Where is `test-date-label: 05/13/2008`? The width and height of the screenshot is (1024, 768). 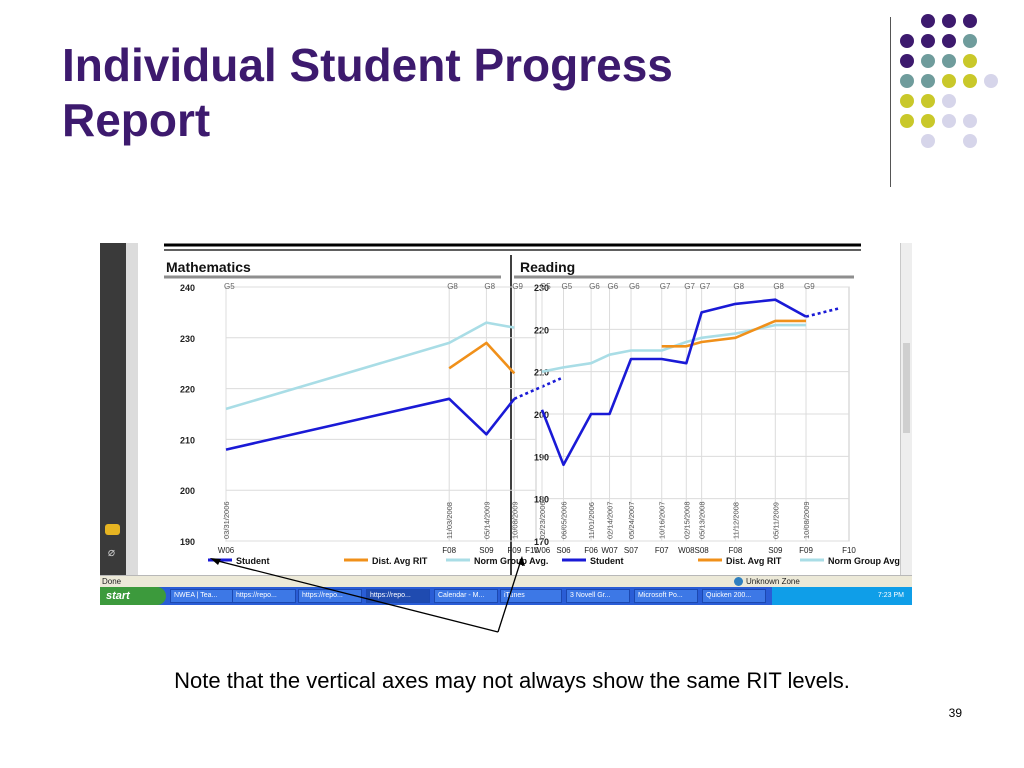
test-date-label: 05/13/2008 is located at coordinates (702, 520).